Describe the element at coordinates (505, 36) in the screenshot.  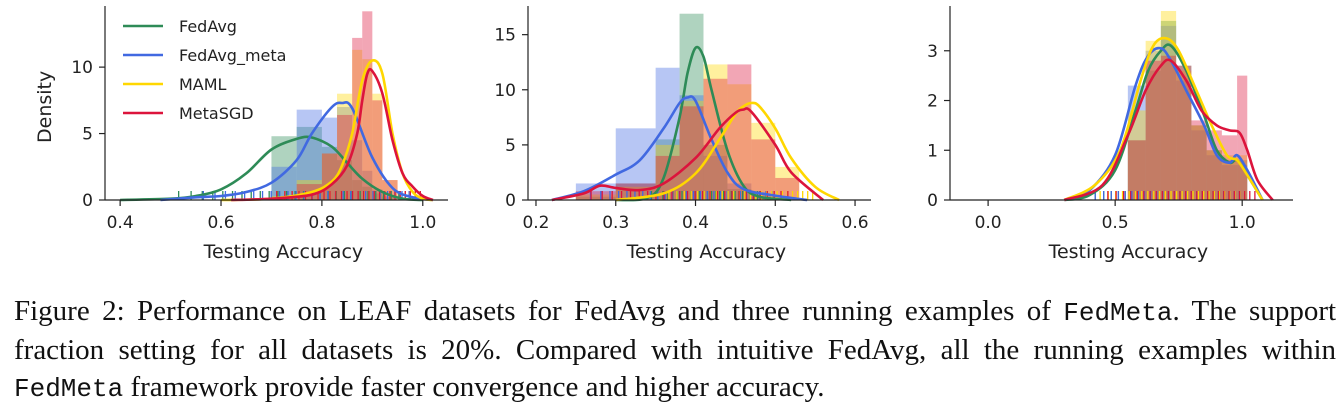
I see `y-tick-label: 15` at that location.